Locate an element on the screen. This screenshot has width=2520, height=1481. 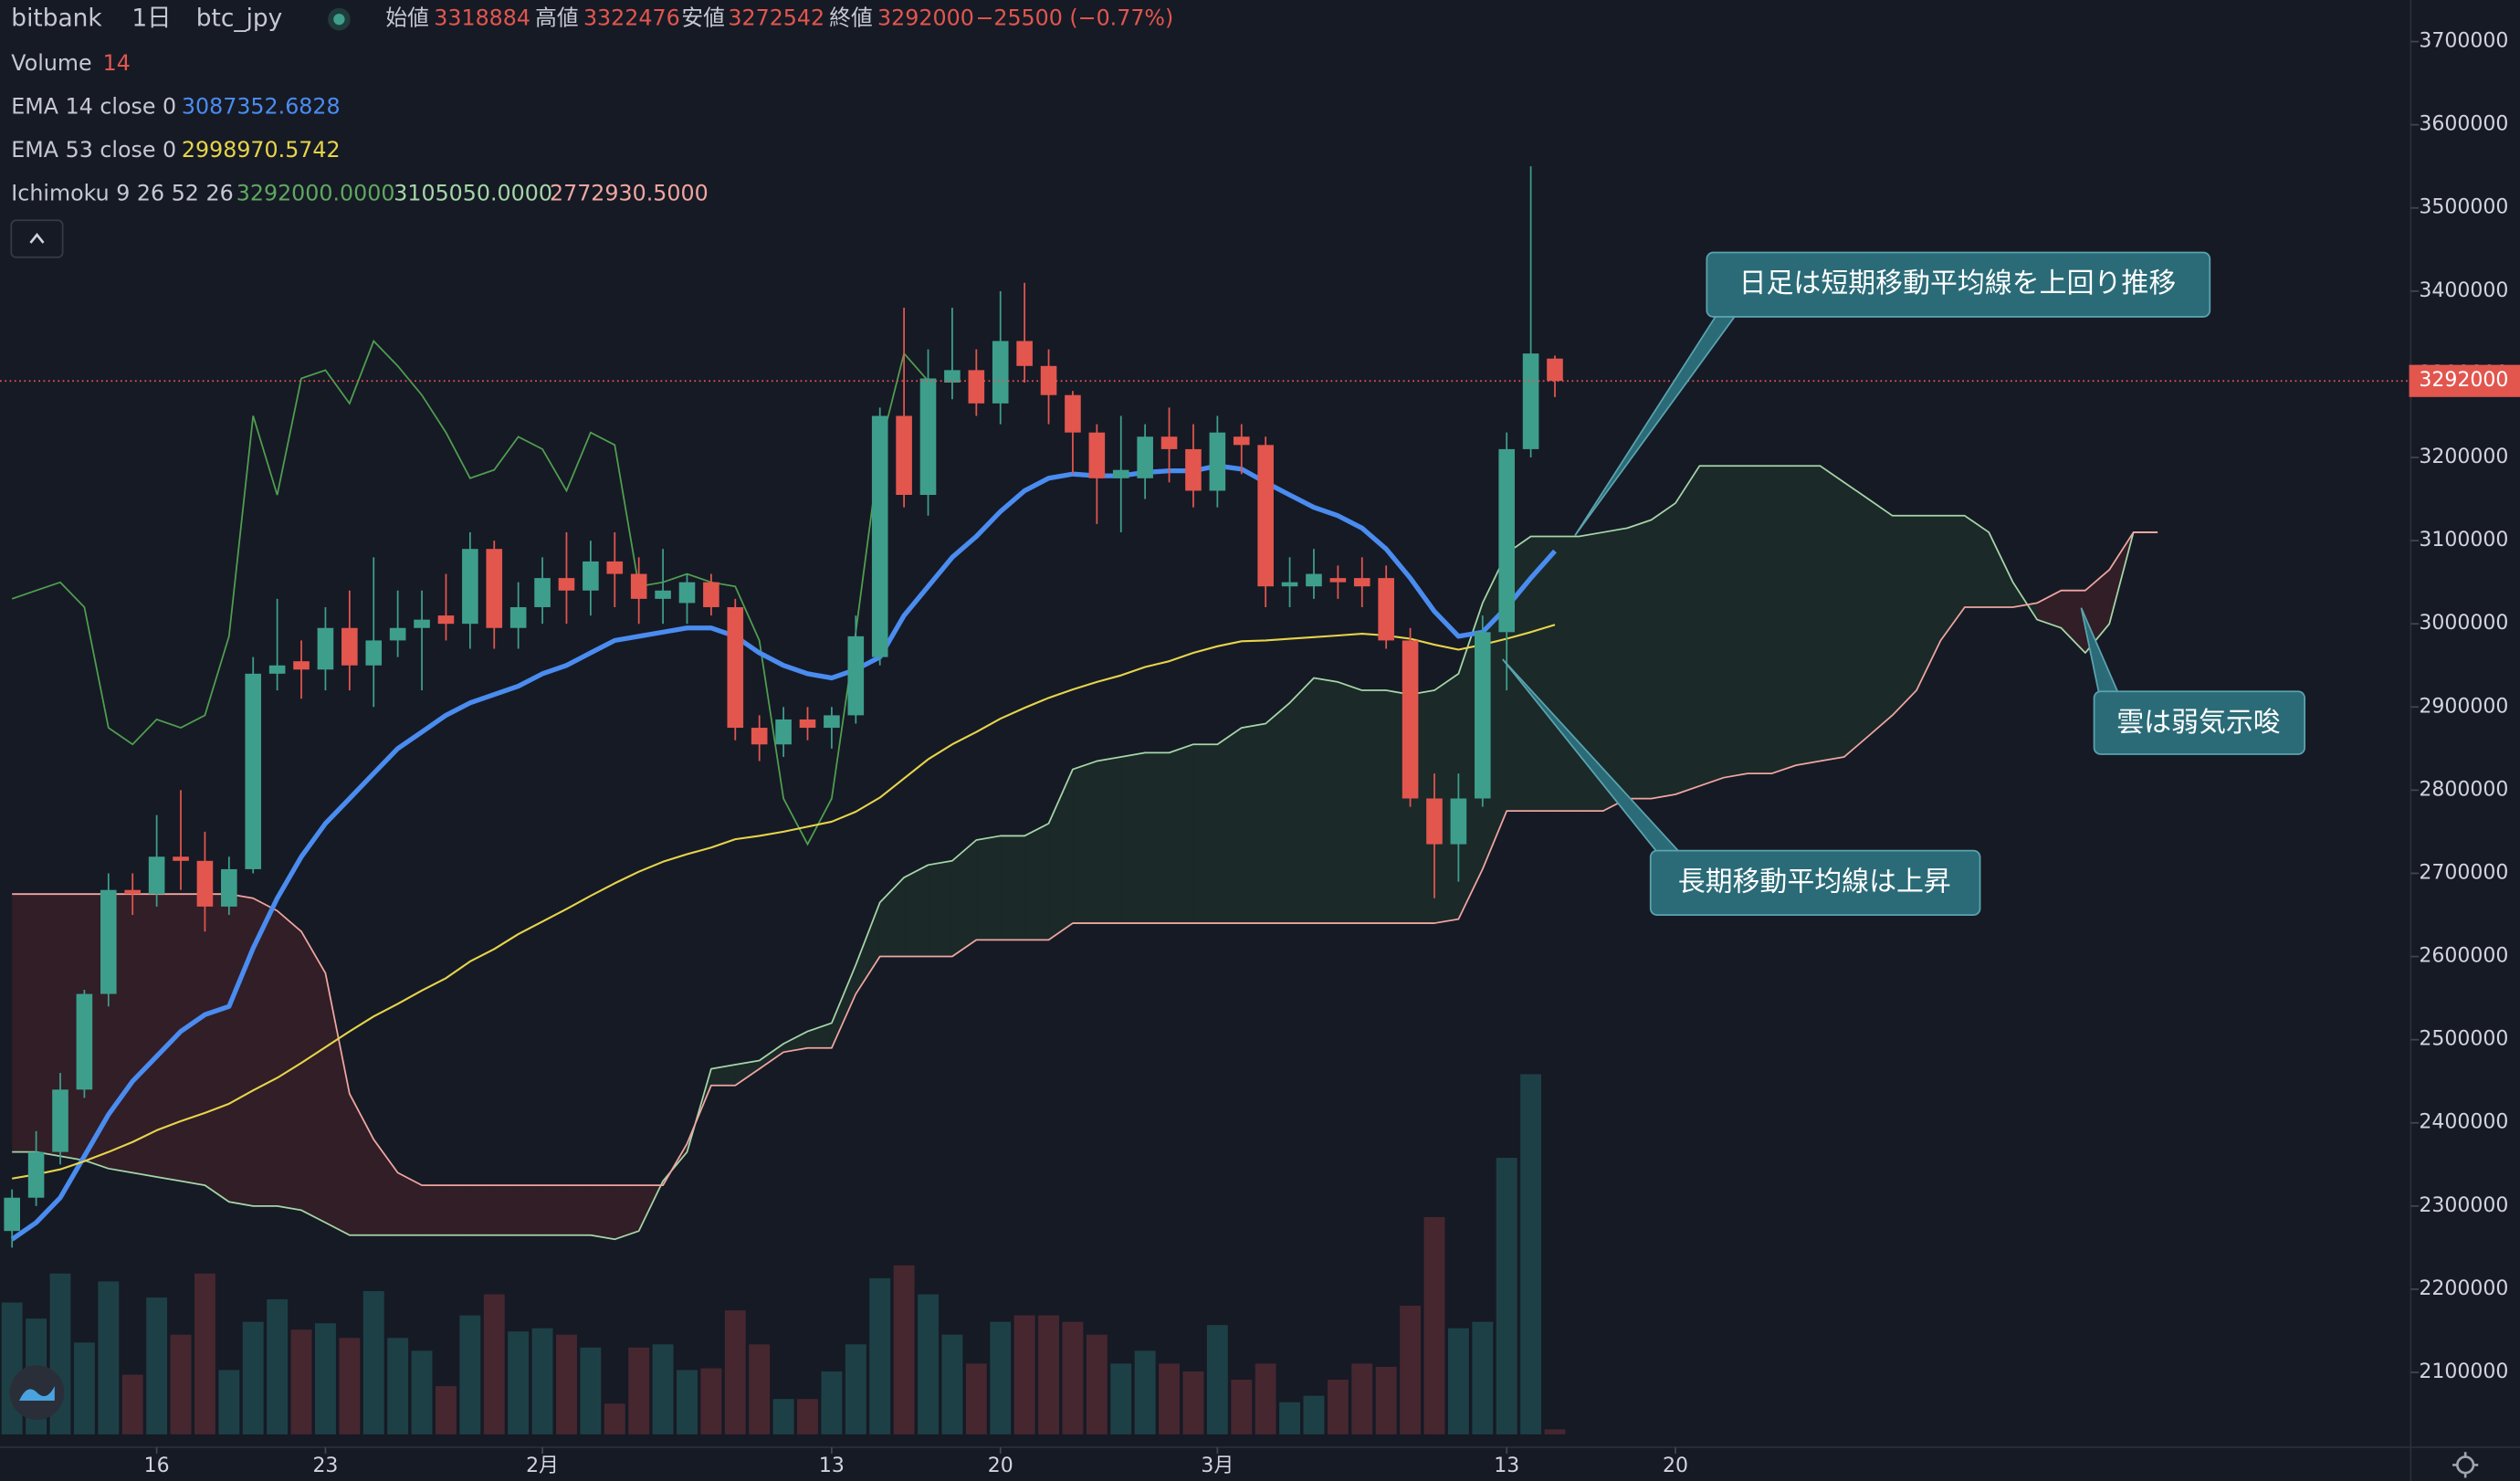
annotation: 長期移動平均線は上昇 is located at coordinates (1815, 882).